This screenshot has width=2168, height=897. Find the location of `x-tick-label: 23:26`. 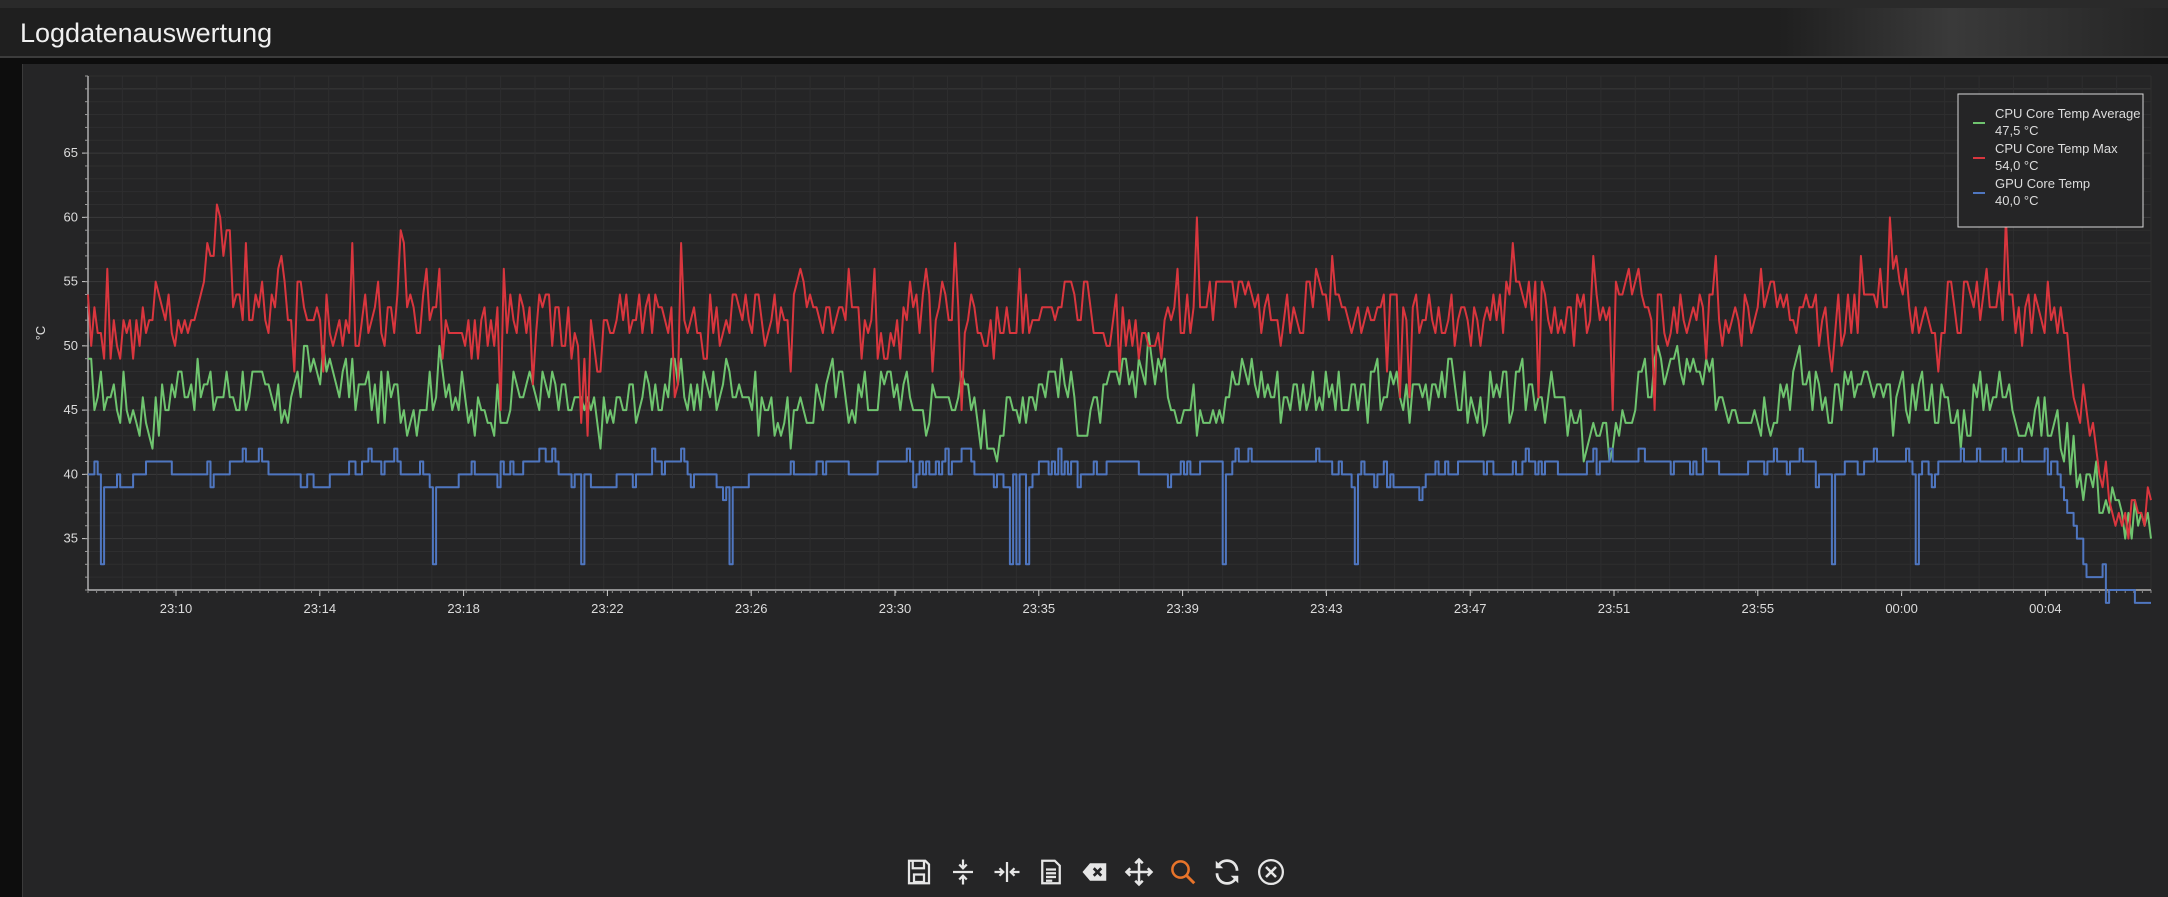

x-tick-label: 23:26 is located at coordinates (751, 608).